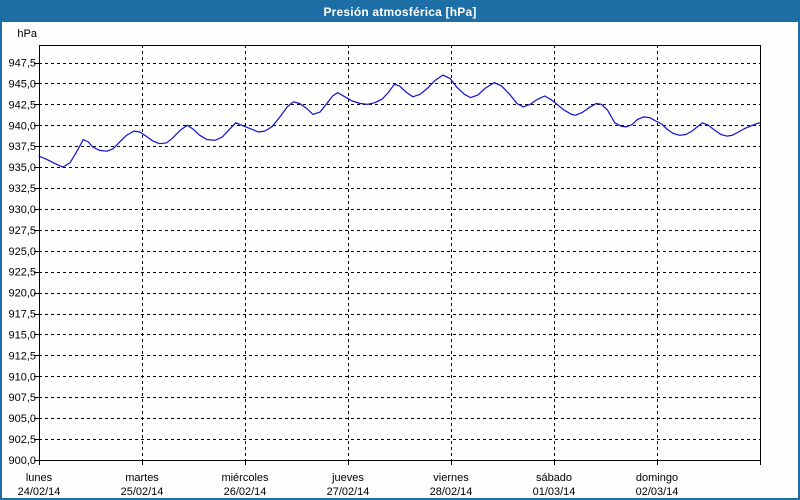 This screenshot has height=500, width=800. Describe the element at coordinates (245, 492) in the screenshot. I see `x-axis-date-label: 26/02/14` at that location.